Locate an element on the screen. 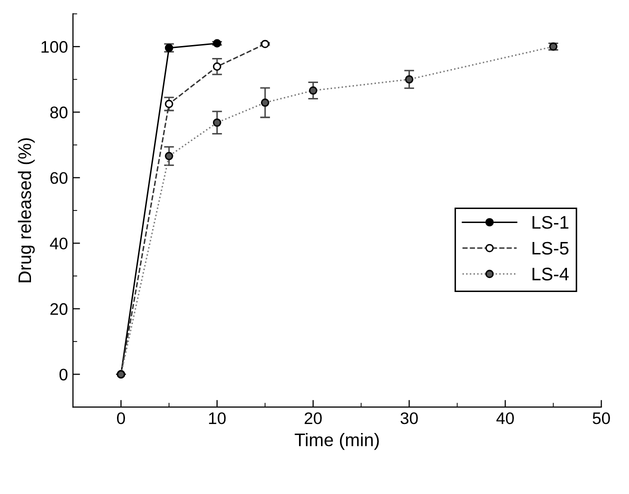 Image resolution: width=629 pixels, height=494 pixels. legend-label: LS-4 is located at coordinates (550, 274).